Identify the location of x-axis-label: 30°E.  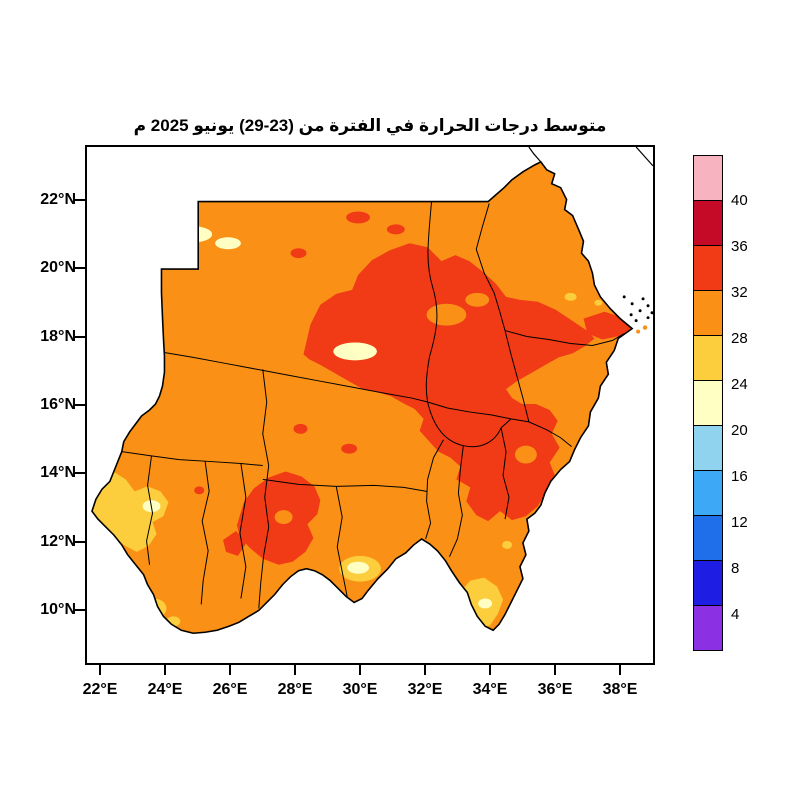
(360, 689).